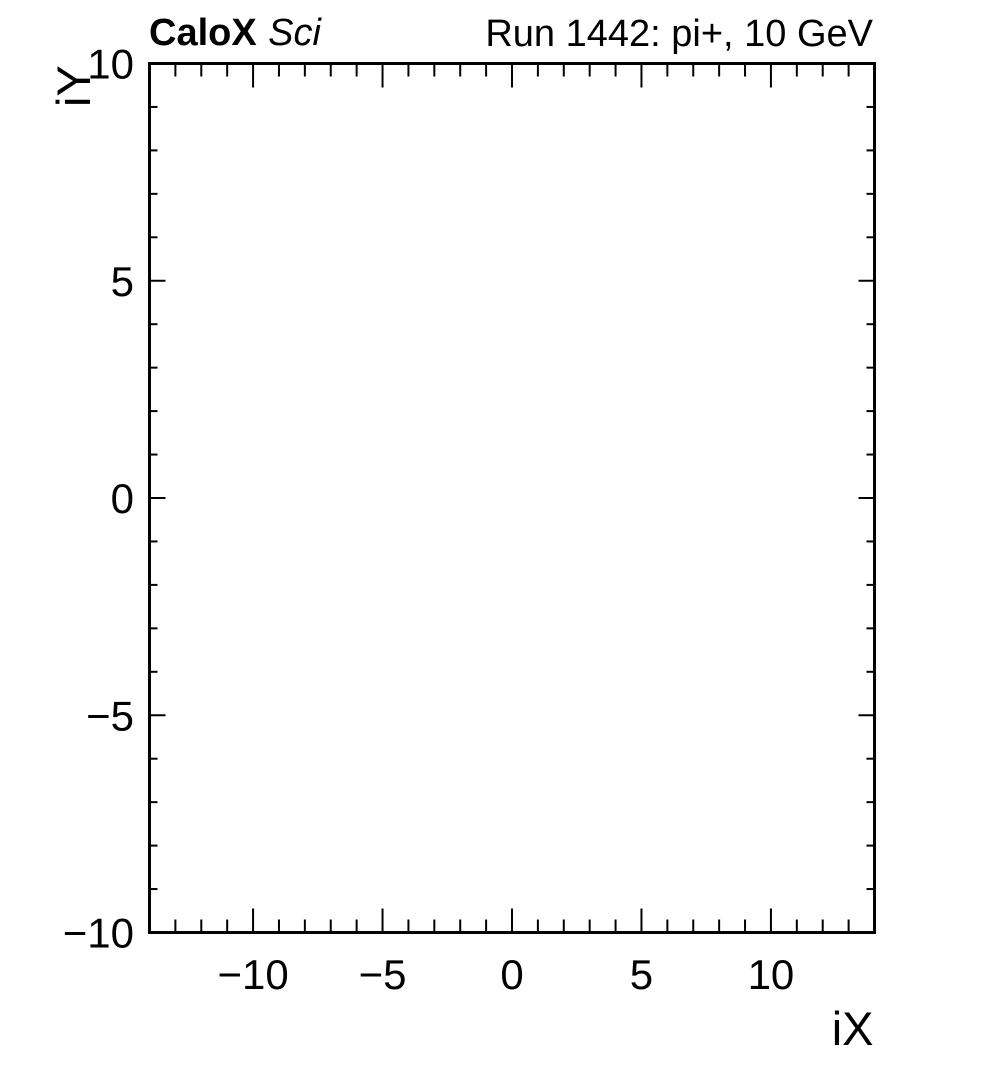 The height and width of the screenshot is (1072, 996). Describe the element at coordinates (73, 86) in the screenshot. I see `y-axis-title: iY` at that location.